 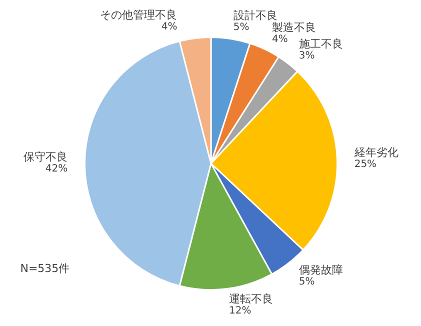 I want to click on slice-label: 偶発故障, so click(x=320, y=270).